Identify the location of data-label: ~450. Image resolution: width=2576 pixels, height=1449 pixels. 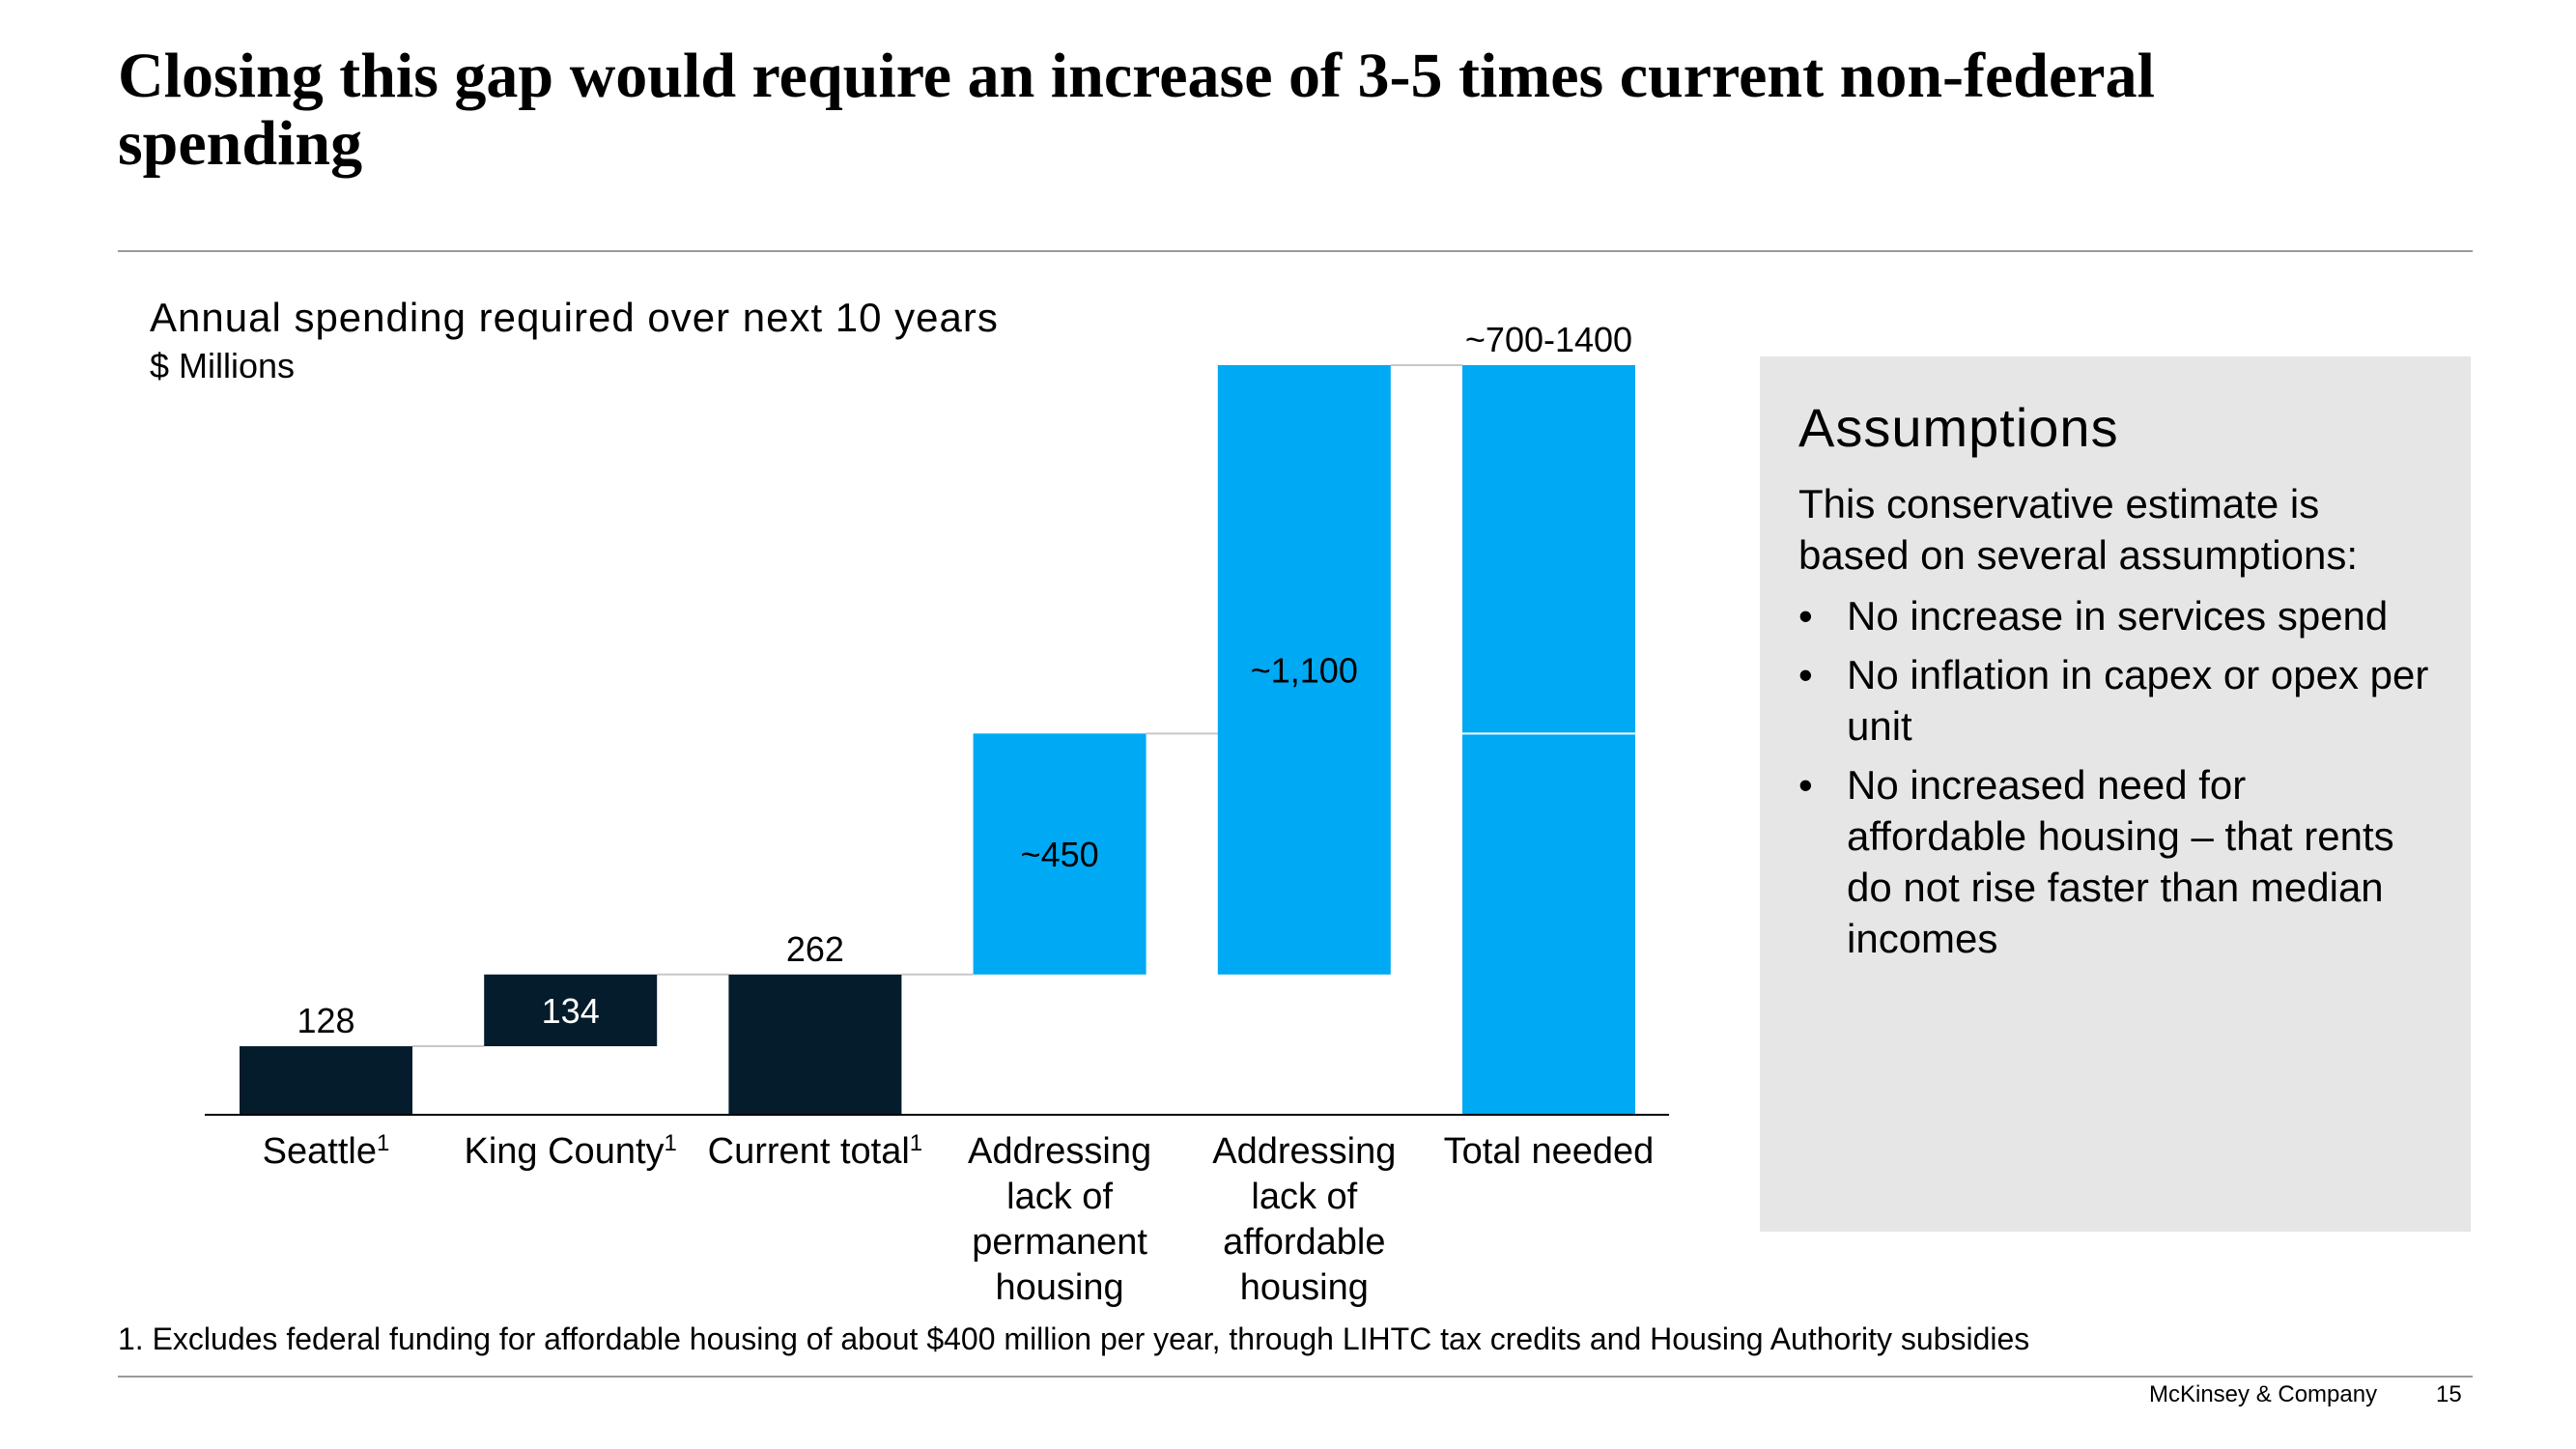
(1060, 854).